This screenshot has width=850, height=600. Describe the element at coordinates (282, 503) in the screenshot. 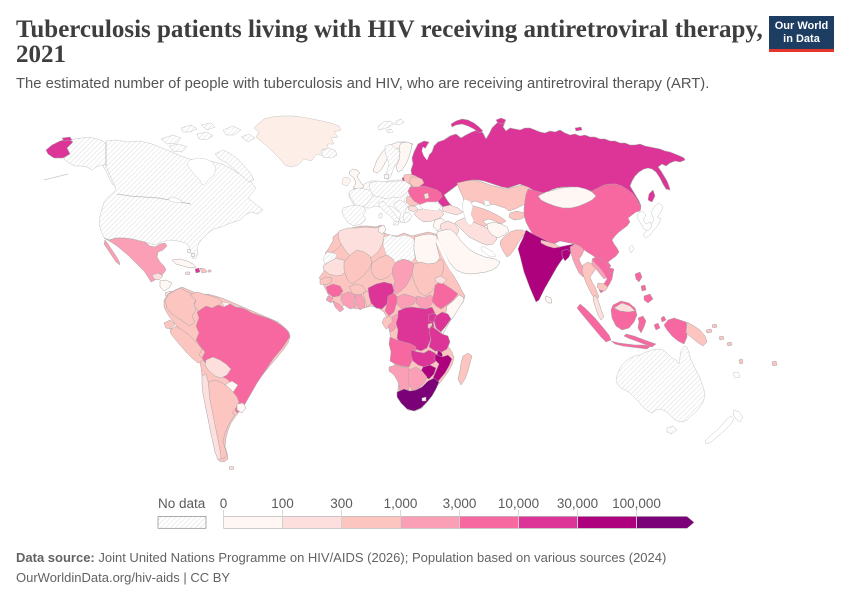

I see `svg-text: 100` at that location.